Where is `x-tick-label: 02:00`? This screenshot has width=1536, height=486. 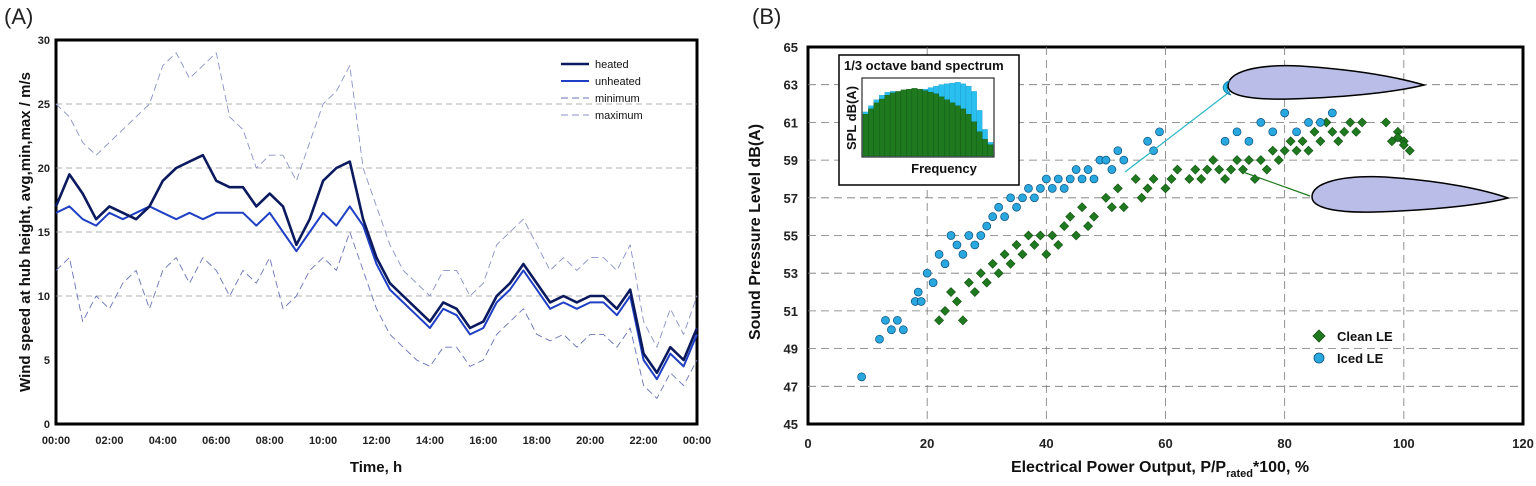
x-tick-label: 02:00 is located at coordinates (109, 441).